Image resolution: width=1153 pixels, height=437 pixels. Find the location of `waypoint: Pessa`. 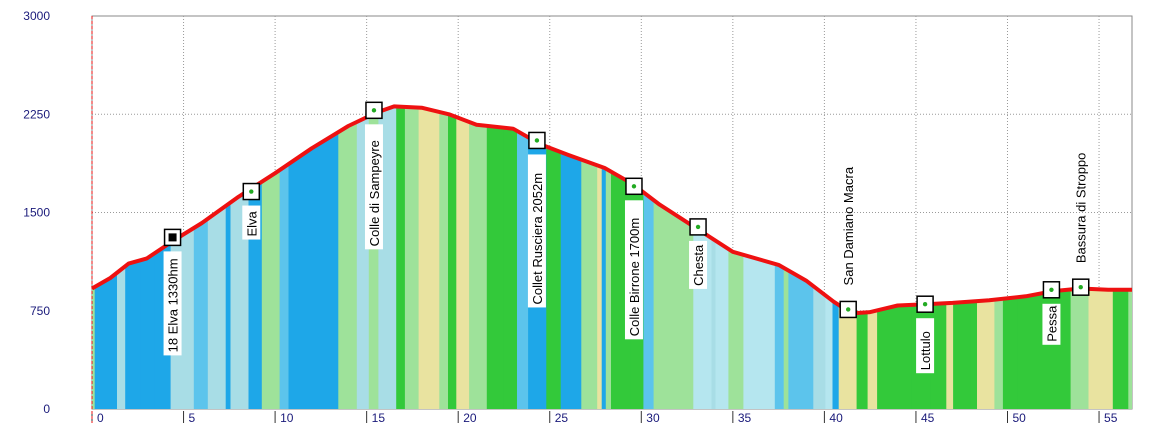

waypoint: Pessa is located at coordinates (1051, 313).